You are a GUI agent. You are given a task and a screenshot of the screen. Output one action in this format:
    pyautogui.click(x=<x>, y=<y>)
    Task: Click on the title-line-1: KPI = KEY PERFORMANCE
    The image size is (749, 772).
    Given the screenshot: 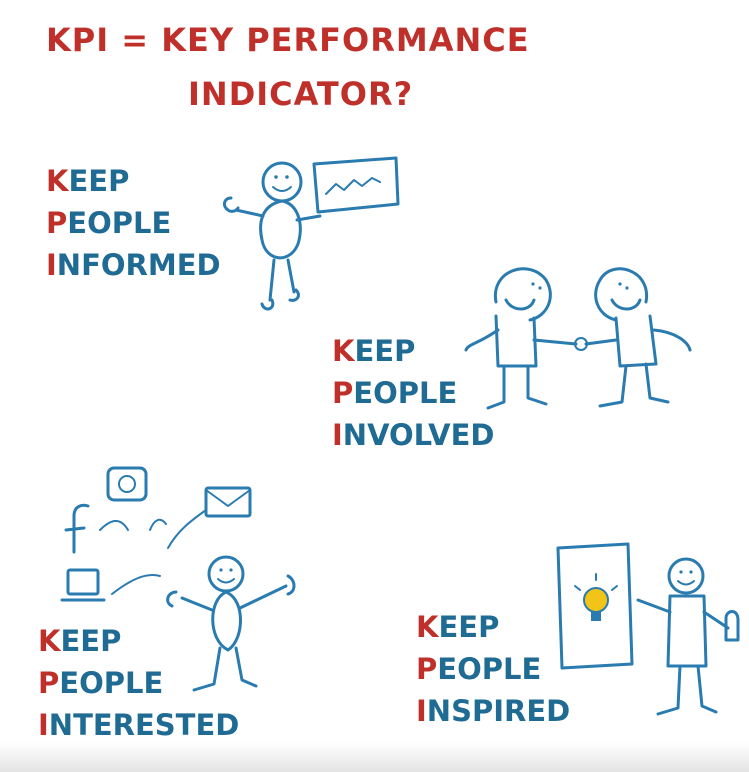 What is the action you would take?
    pyautogui.click(x=288, y=40)
    